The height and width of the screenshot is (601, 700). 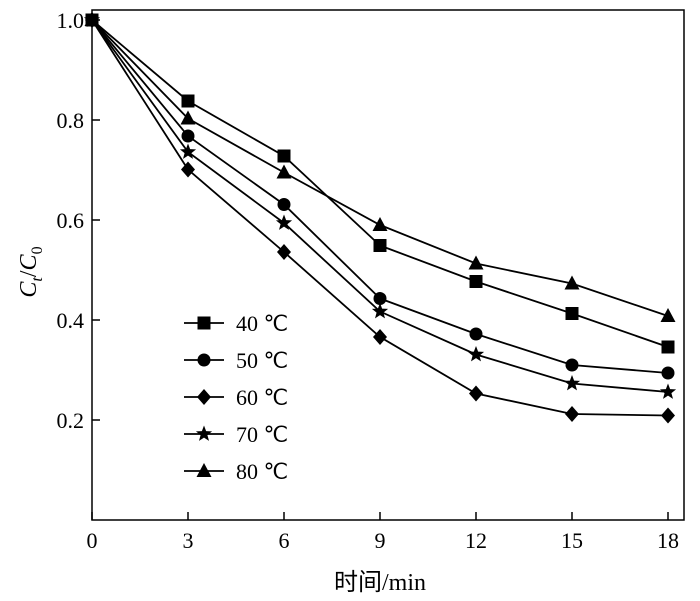 What do you see at coordinates (262, 397) in the screenshot?
I see `legend-label: 60 ℃` at bounding box center [262, 397].